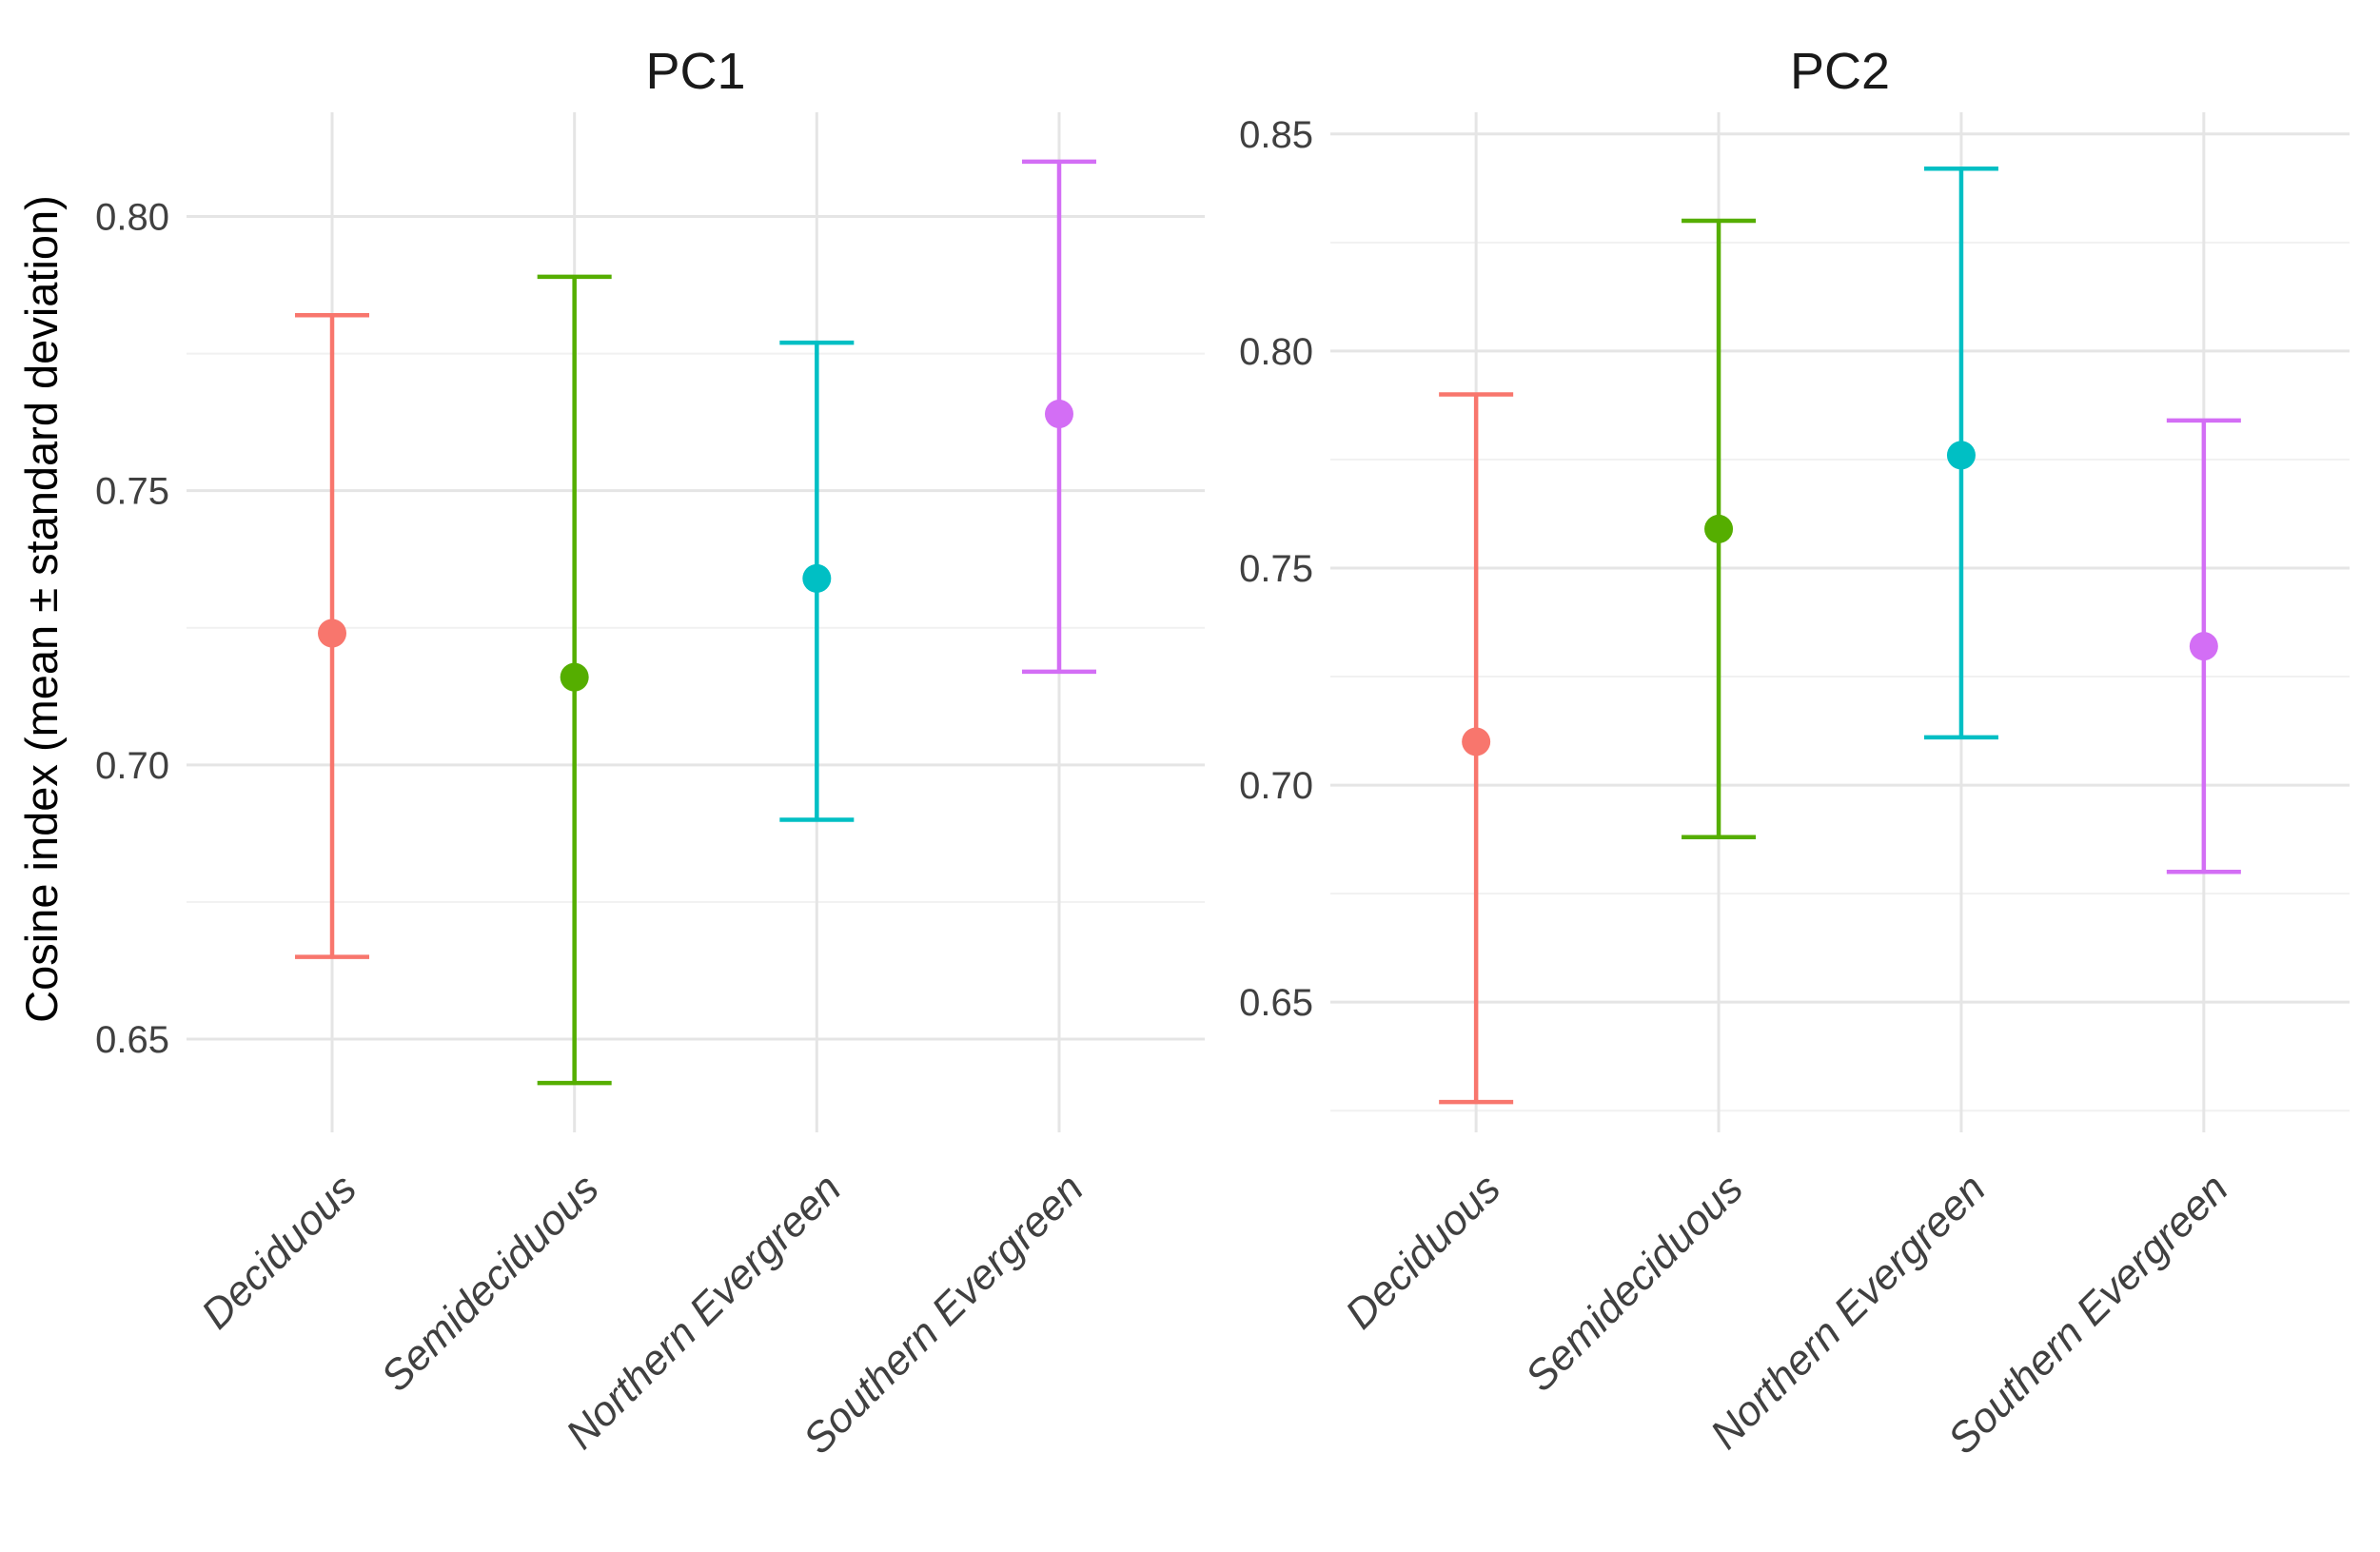 Image resolution: width=2380 pixels, height=1552 pixels. Describe the element at coordinates (2088, 1314) in the screenshot. I see `x-category-label-pc2: Southern Evergreen` at that location.